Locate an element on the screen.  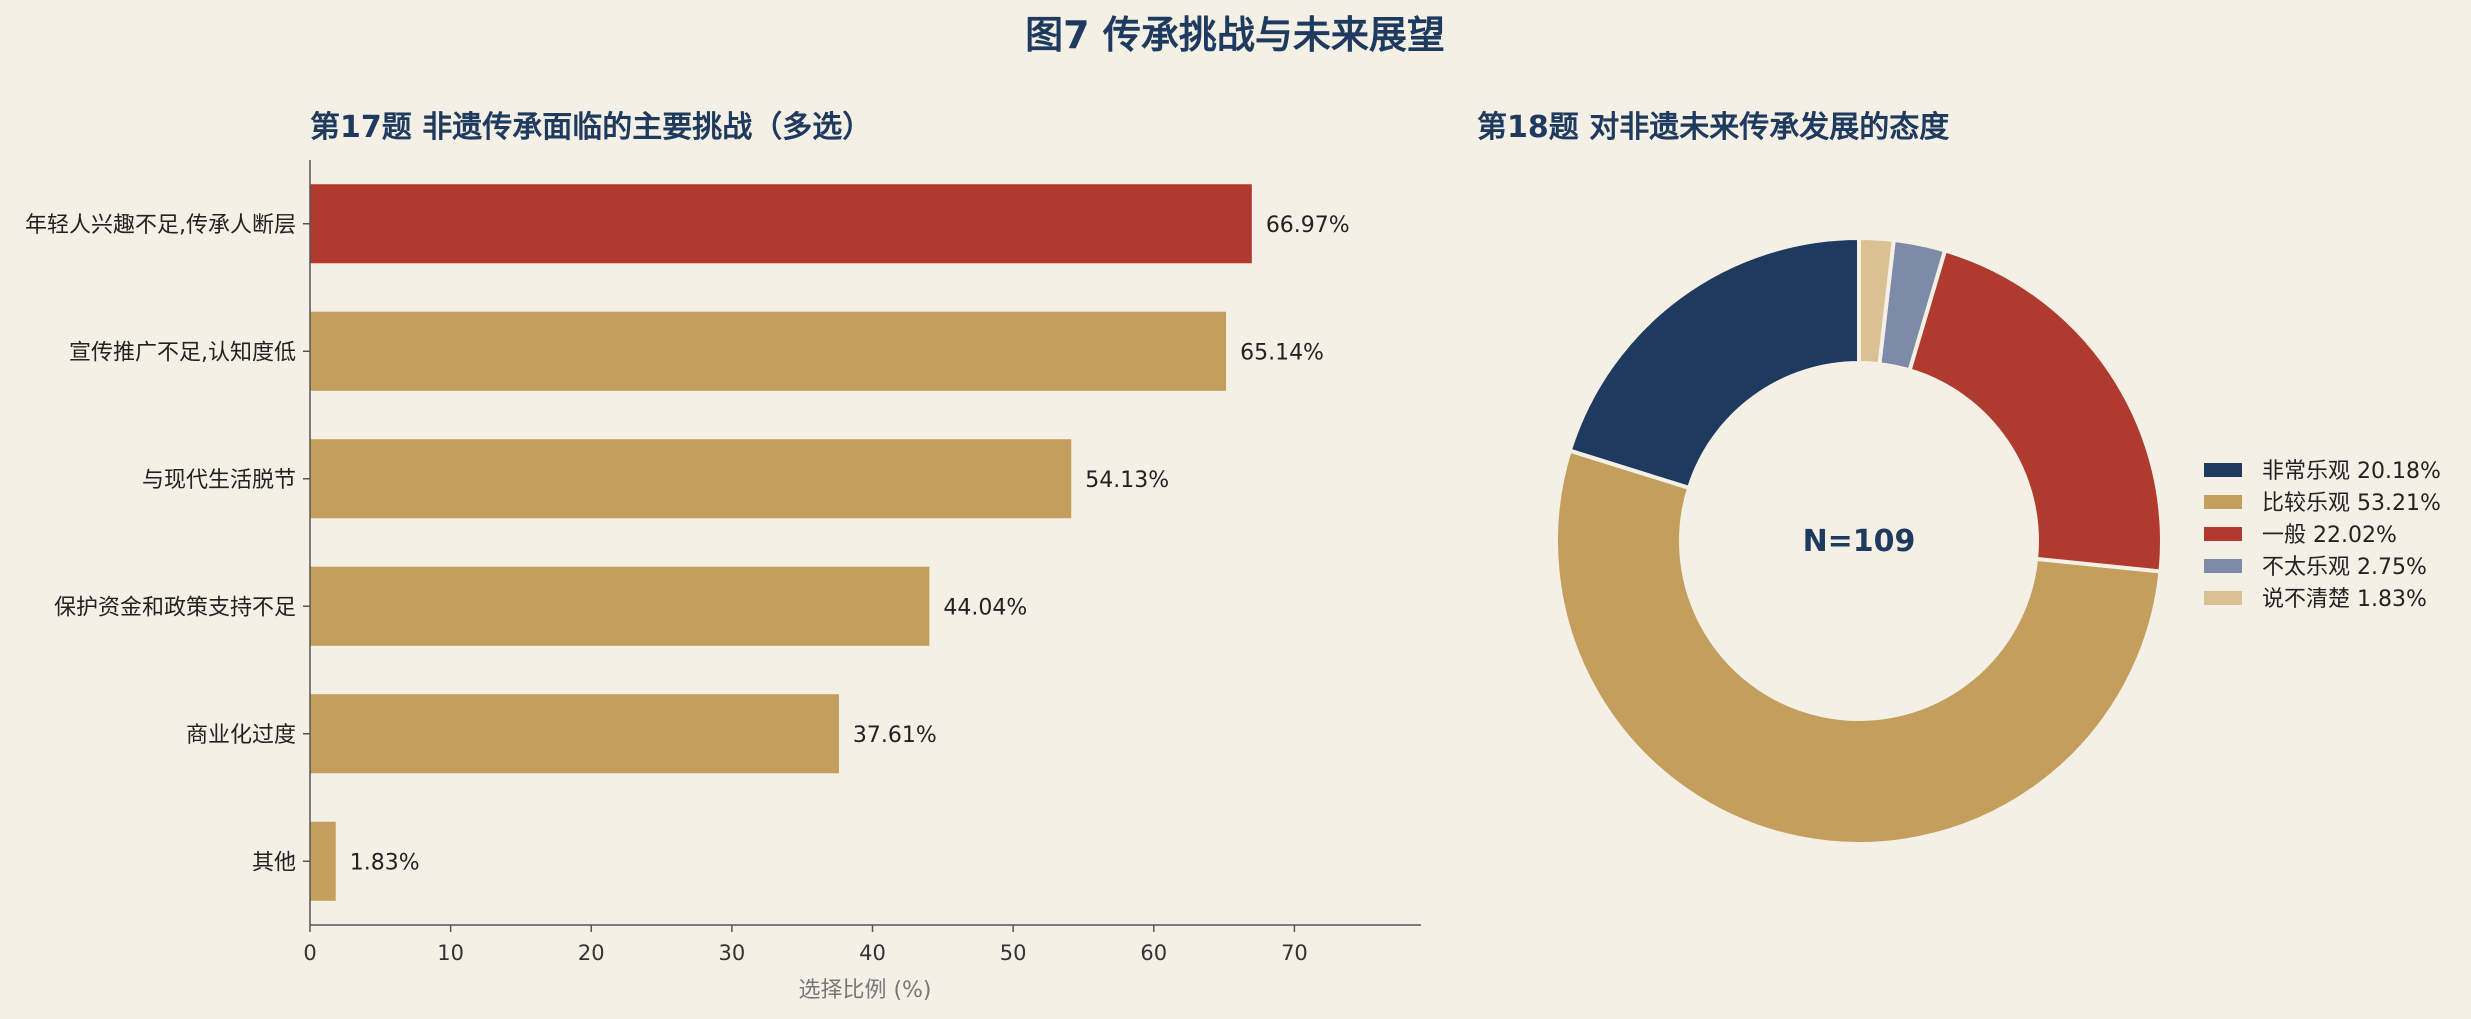
legend-label: 不太乐观 2.75% is located at coordinates (2344, 567).